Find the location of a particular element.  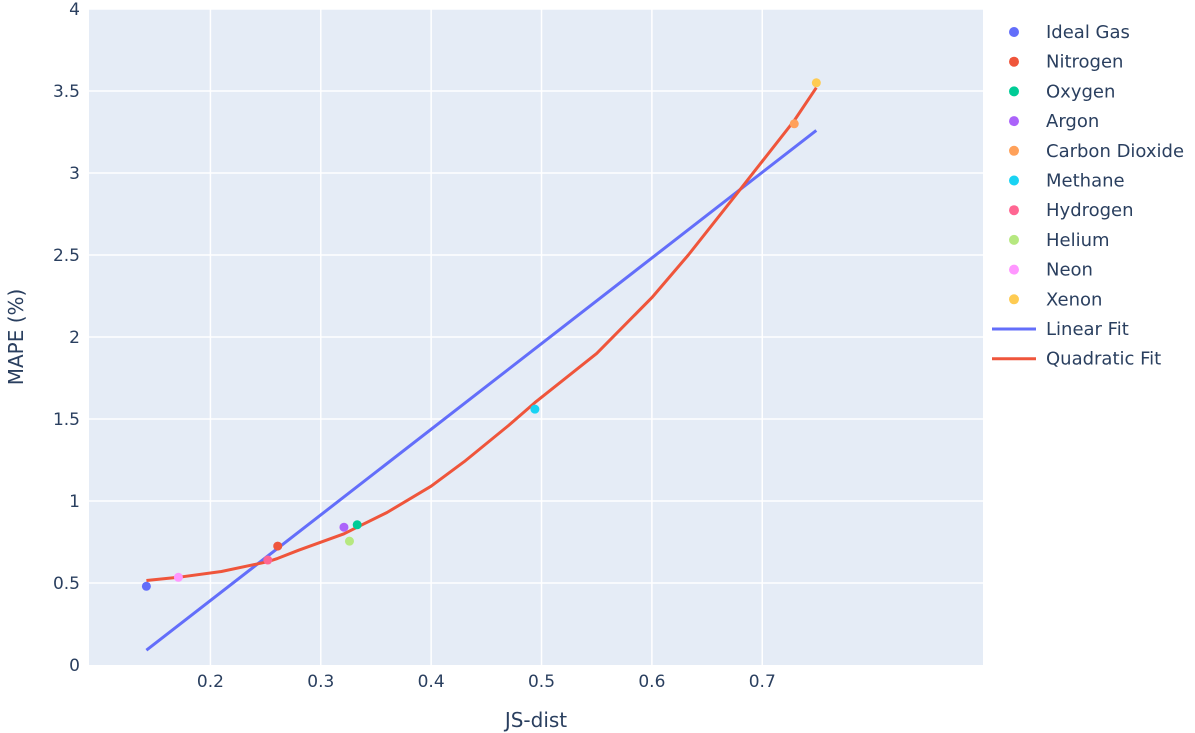

y-tick-label: 1.5 is located at coordinates (66, 420).